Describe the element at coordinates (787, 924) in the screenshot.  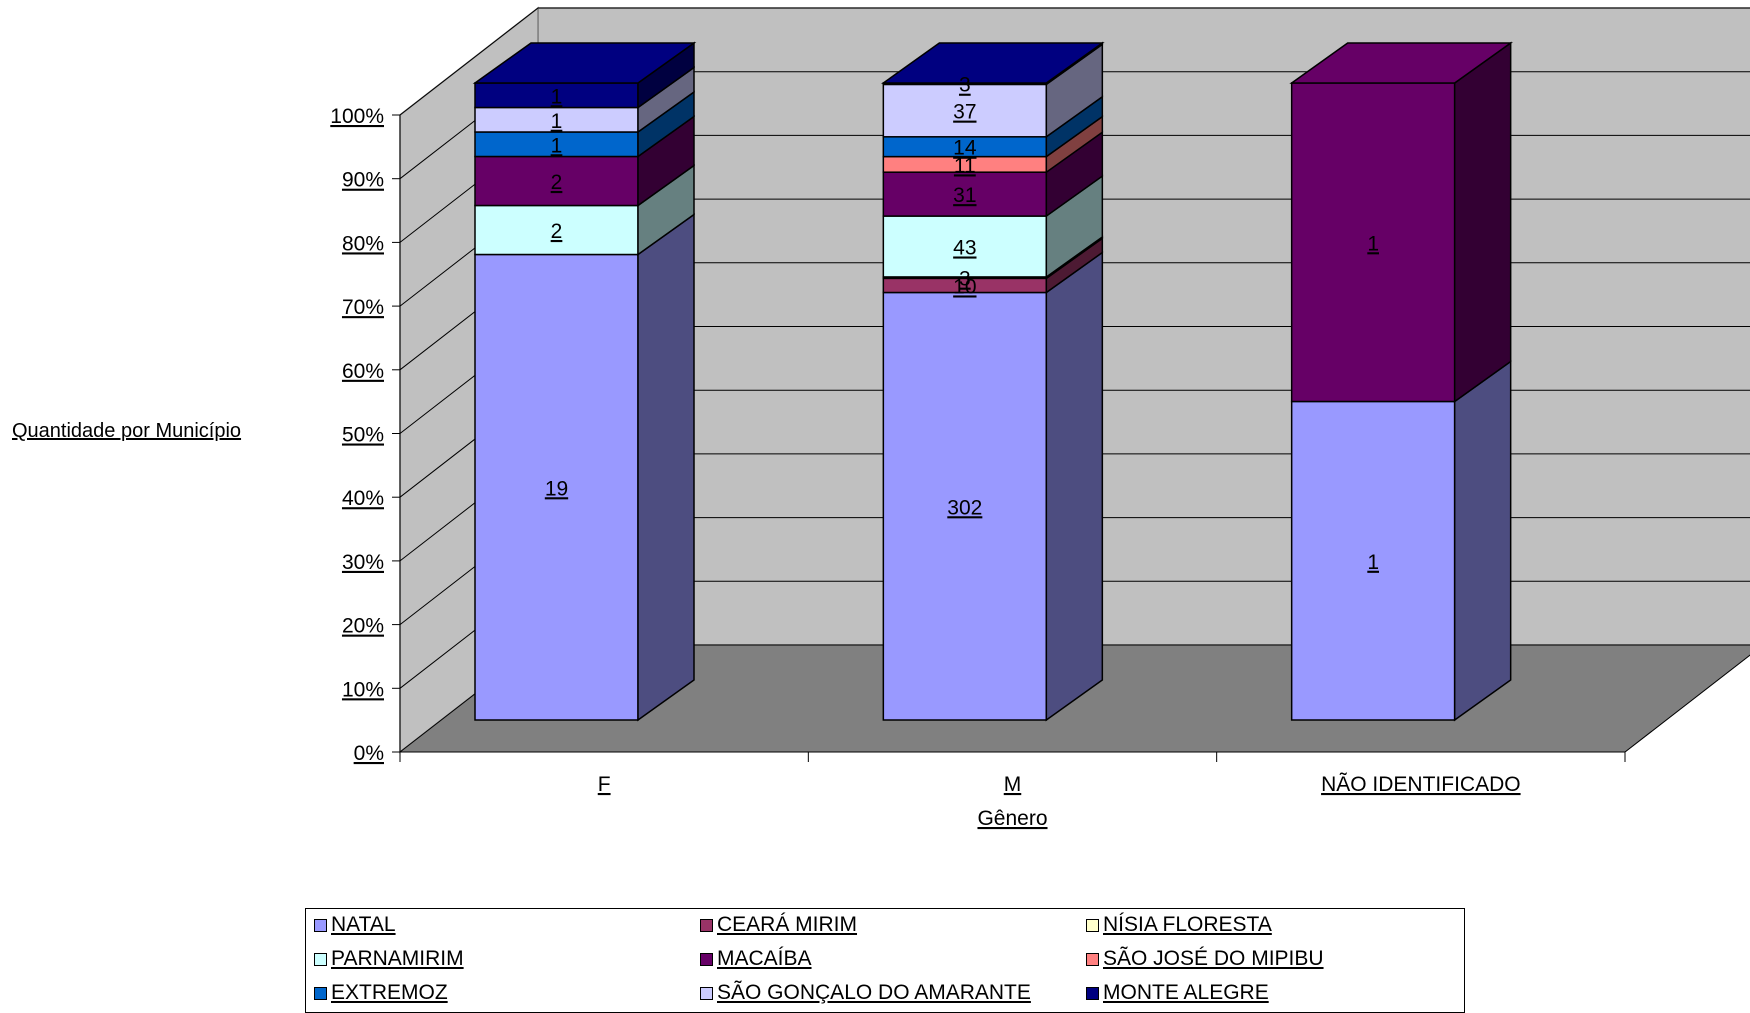
I see `legend-label: CEARÁ MIRIM` at that location.